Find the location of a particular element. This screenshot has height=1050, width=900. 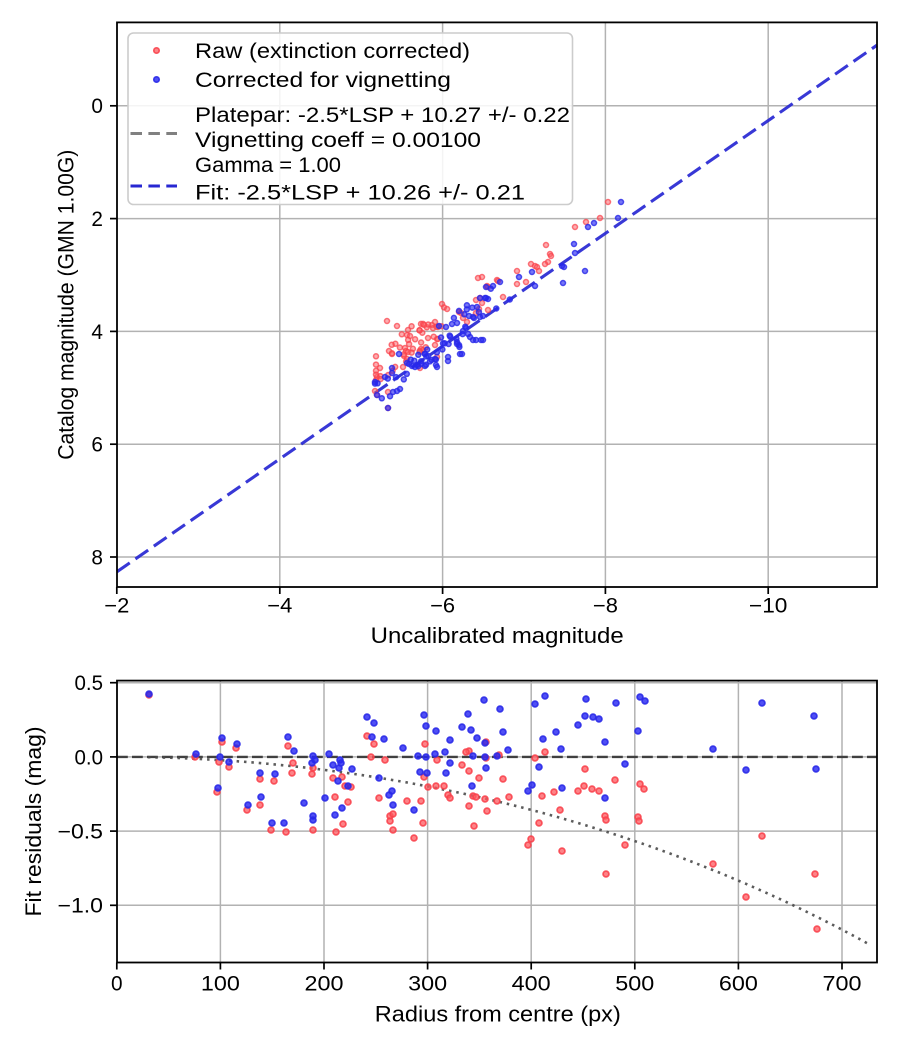

svg-text: −1.0 is located at coordinates (81, 906).